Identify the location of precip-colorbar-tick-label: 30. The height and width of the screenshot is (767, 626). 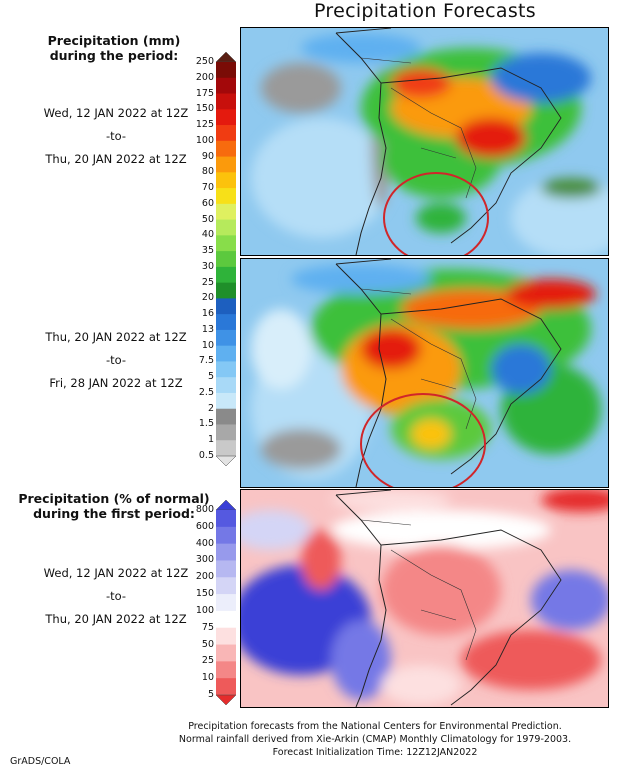
(207, 266).